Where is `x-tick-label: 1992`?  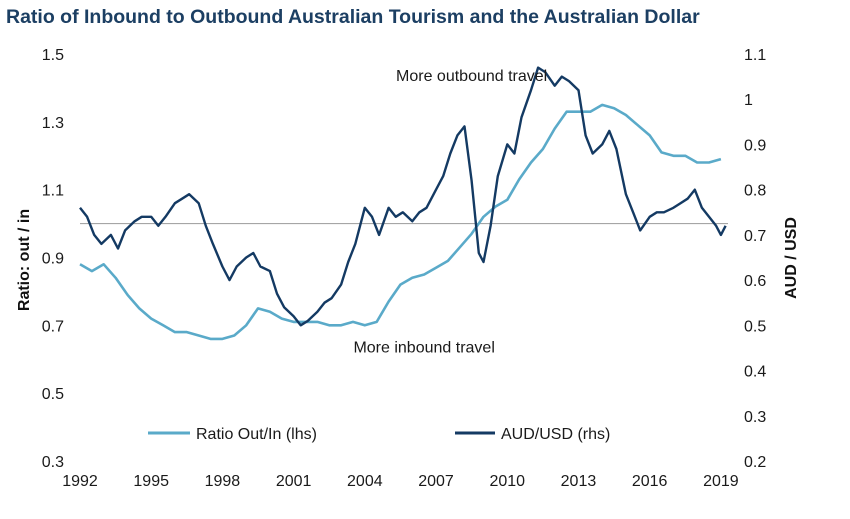 x-tick-label: 1992 is located at coordinates (80, 481).